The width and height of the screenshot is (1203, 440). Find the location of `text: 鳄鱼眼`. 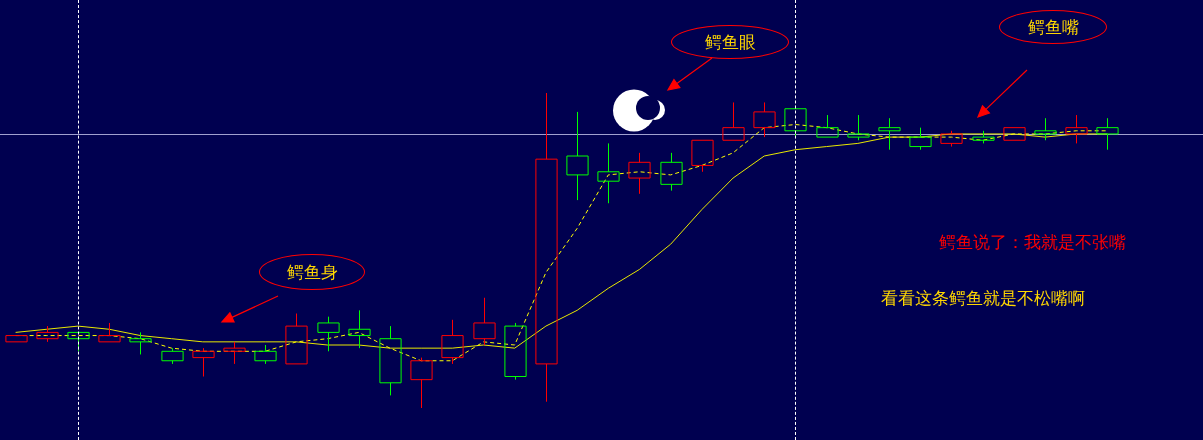

text: 鳄鱼眼 is located at coordinates (730, 42).